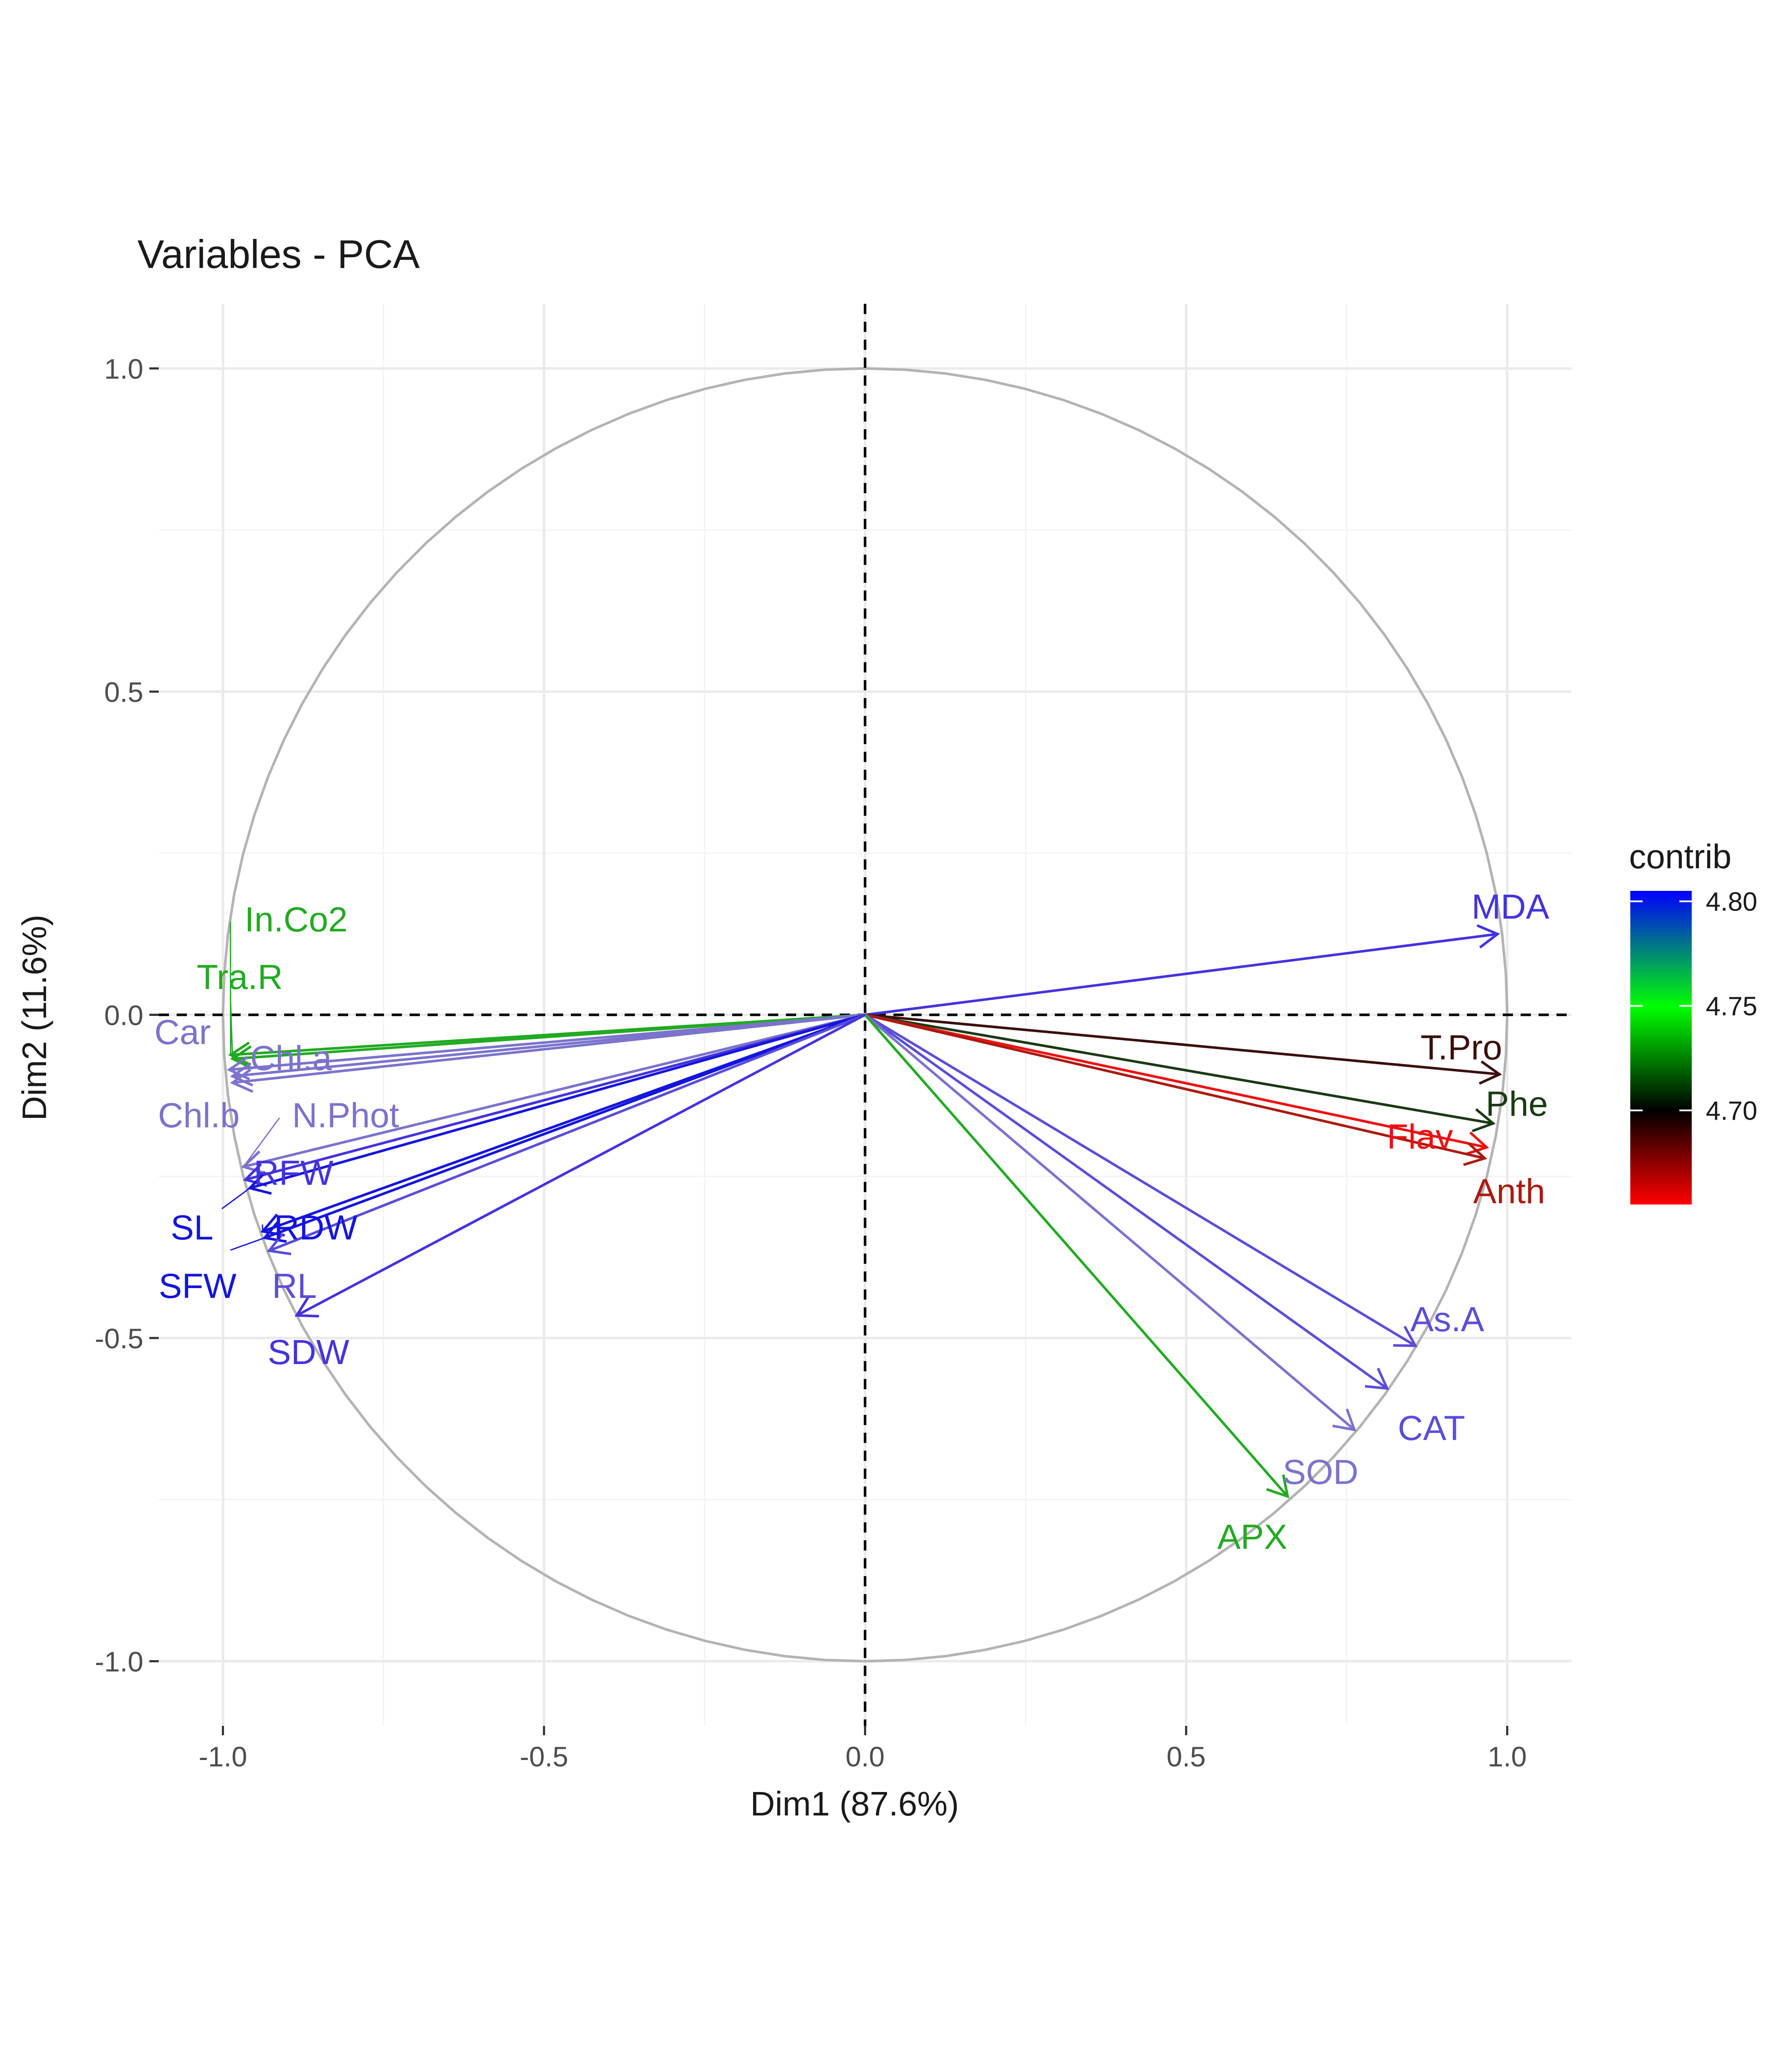 The image size is (1792, 2048). I want to click on y-tick-label: -0.5, so click(119, 1338).